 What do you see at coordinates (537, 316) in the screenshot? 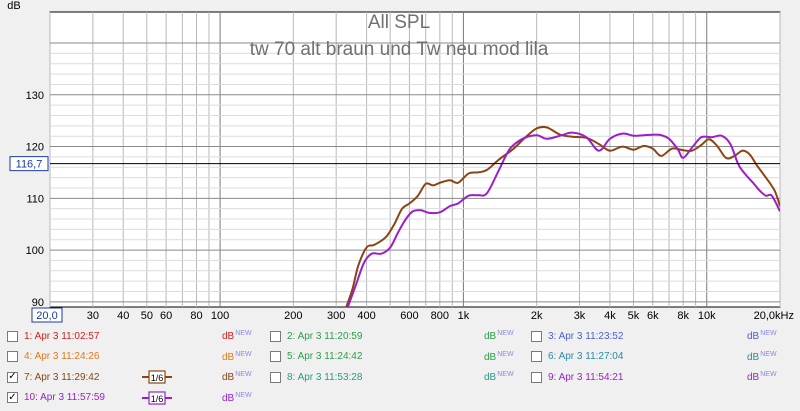
I see `x-tick-label: 2k` at bounding box center [537, 316].